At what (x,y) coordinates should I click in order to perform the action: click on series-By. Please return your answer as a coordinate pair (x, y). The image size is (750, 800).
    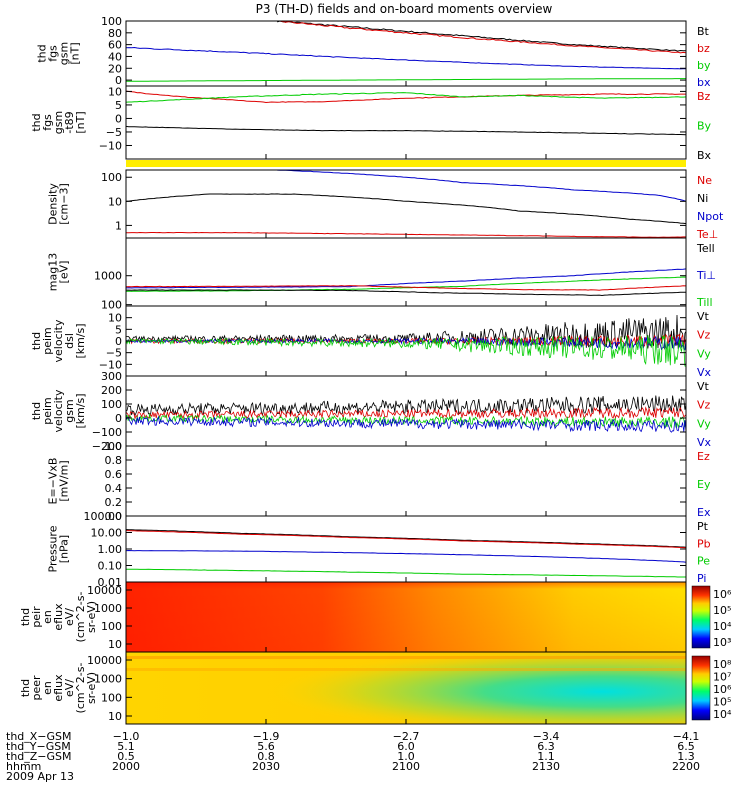
    Looking at the image, I should click on (406, 97).